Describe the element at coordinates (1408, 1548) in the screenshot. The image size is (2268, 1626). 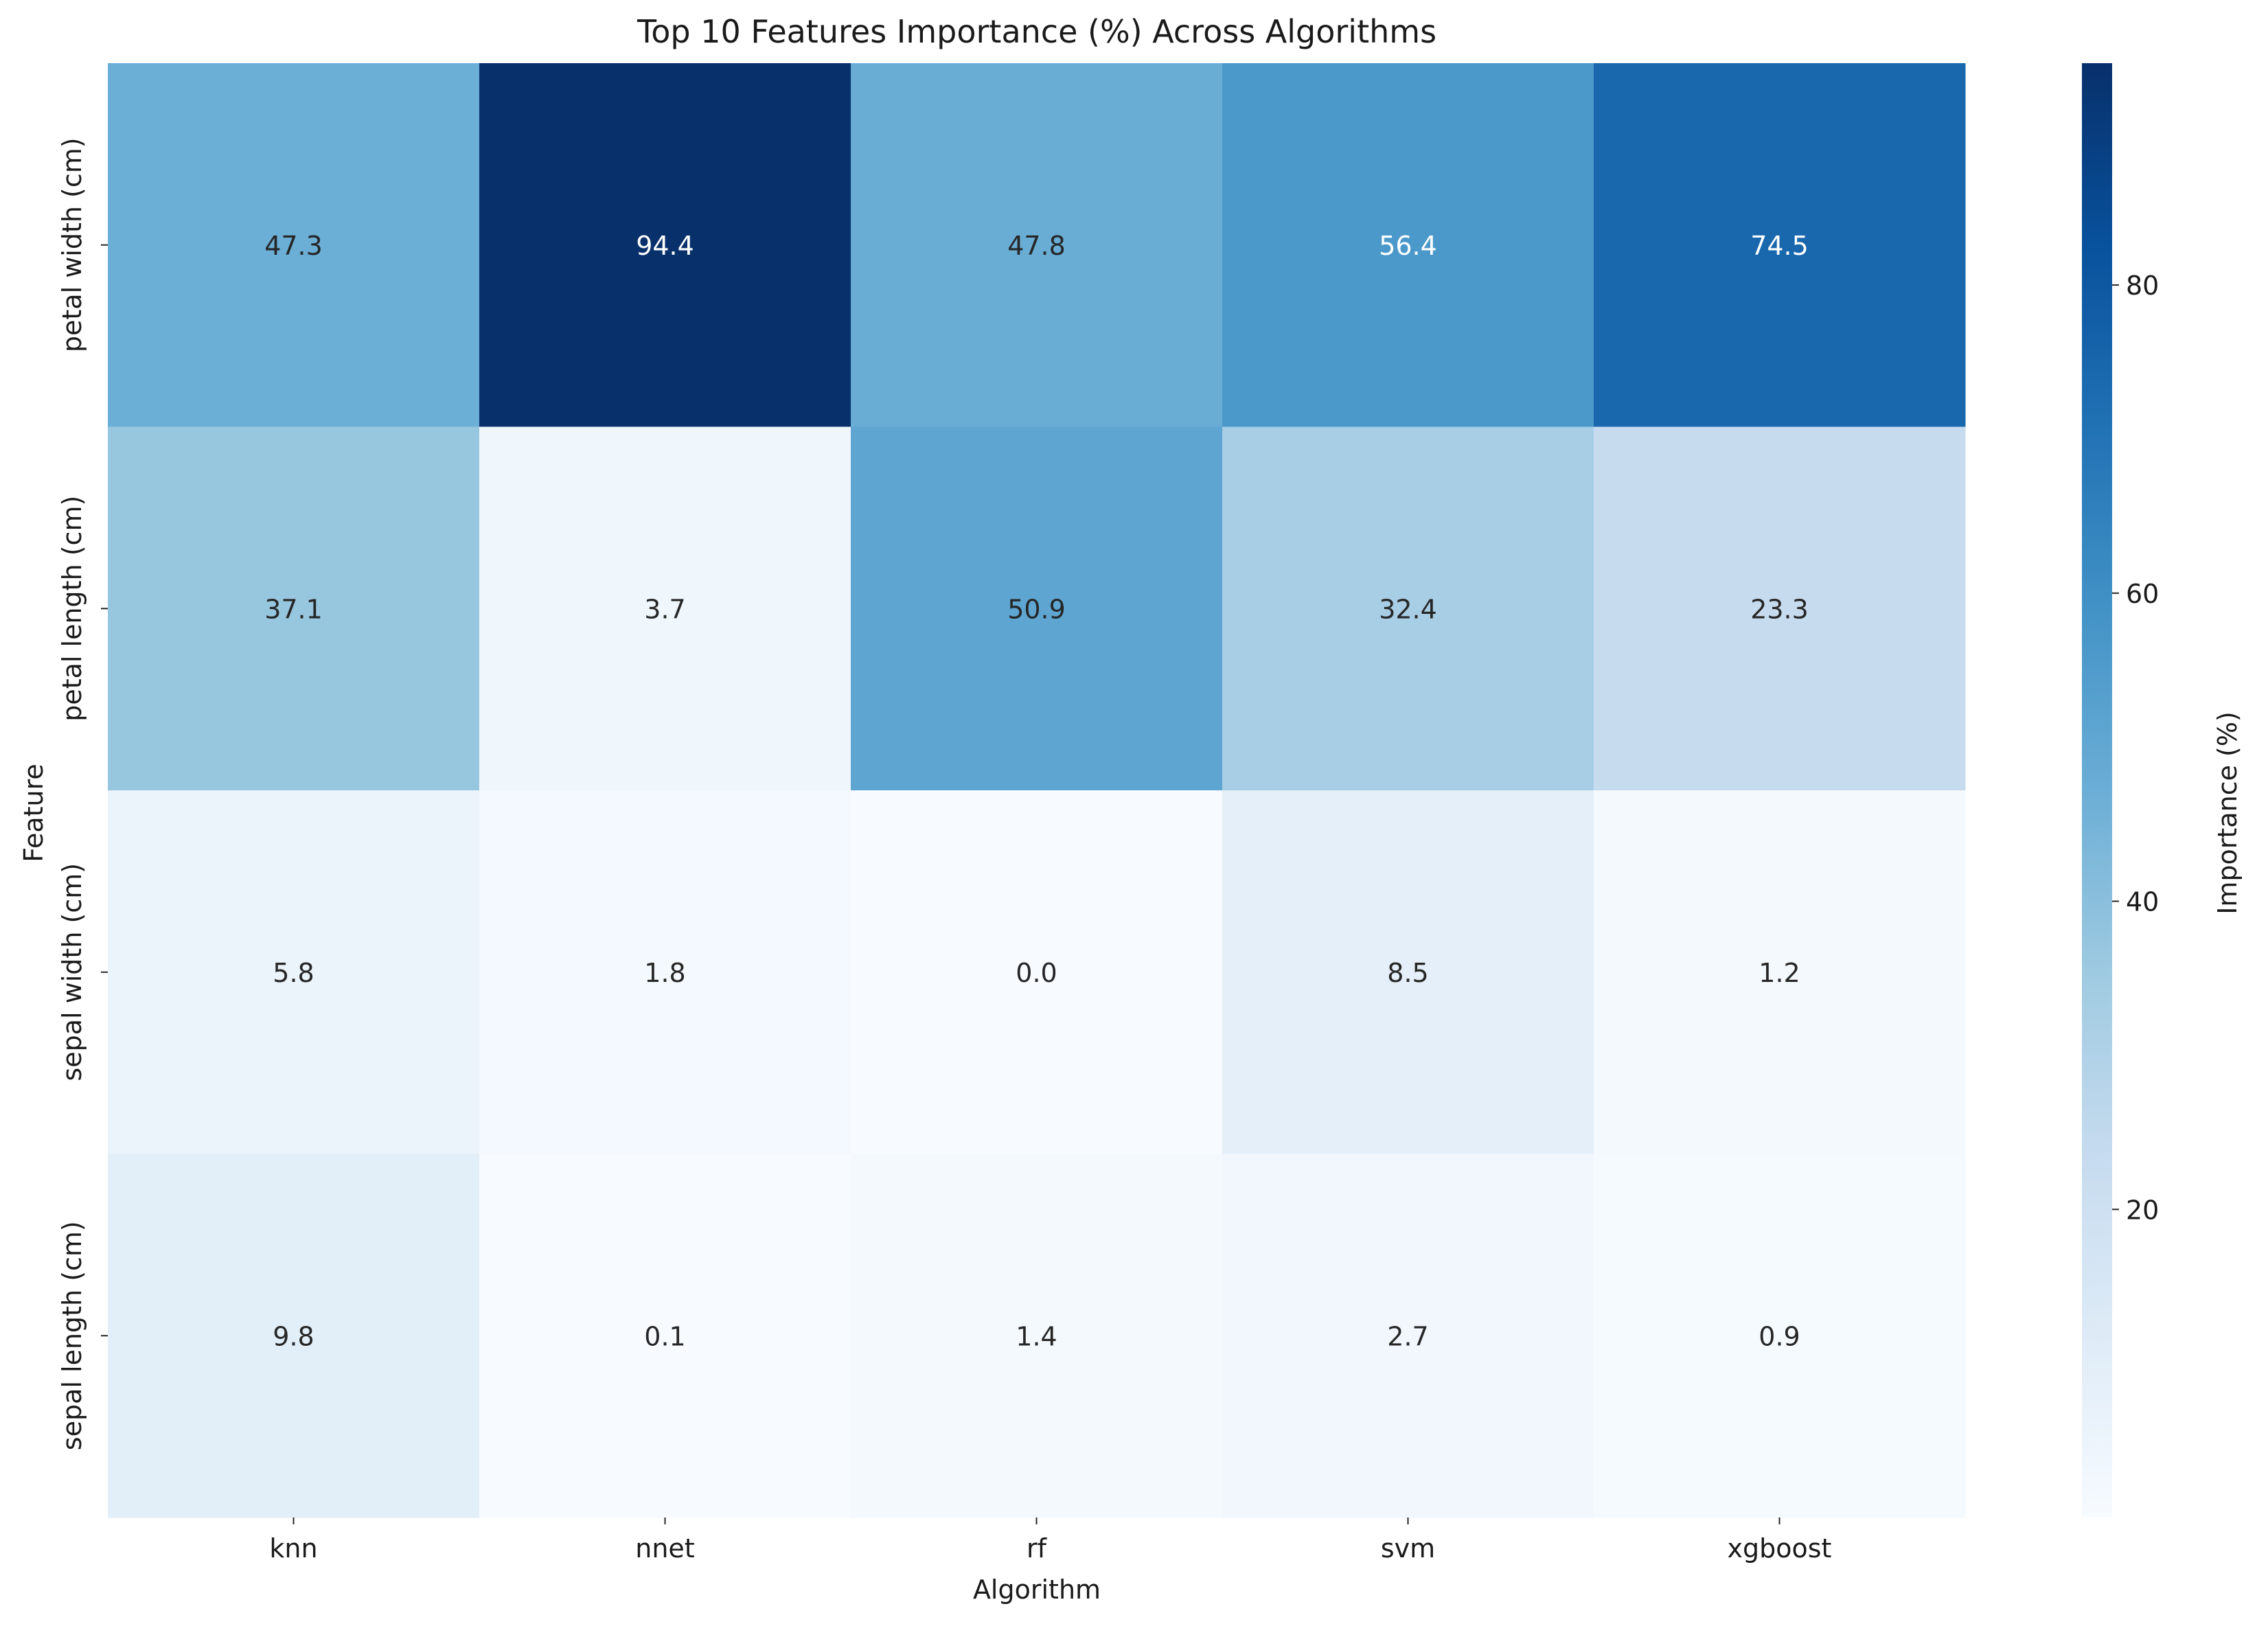
I see `x-tick-label: svm` at that location.